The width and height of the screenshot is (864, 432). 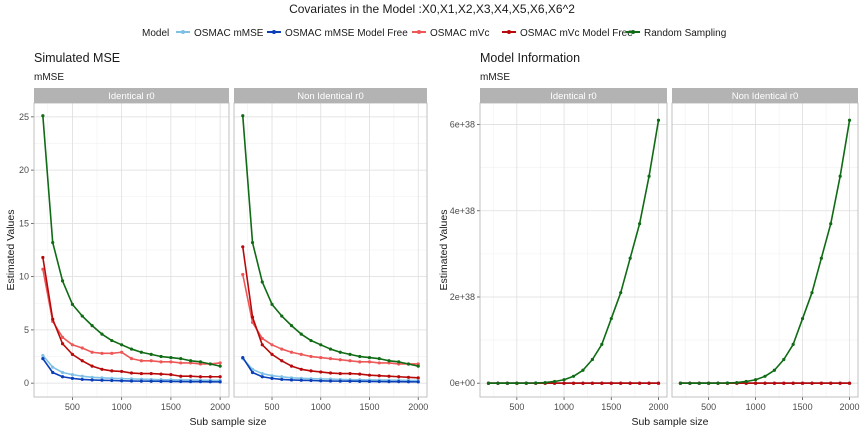 What do you see at coordinates (330, 369) in the screenshot?
I see `series-osmac-mmse-model-free` at bounding box center [330, 369].